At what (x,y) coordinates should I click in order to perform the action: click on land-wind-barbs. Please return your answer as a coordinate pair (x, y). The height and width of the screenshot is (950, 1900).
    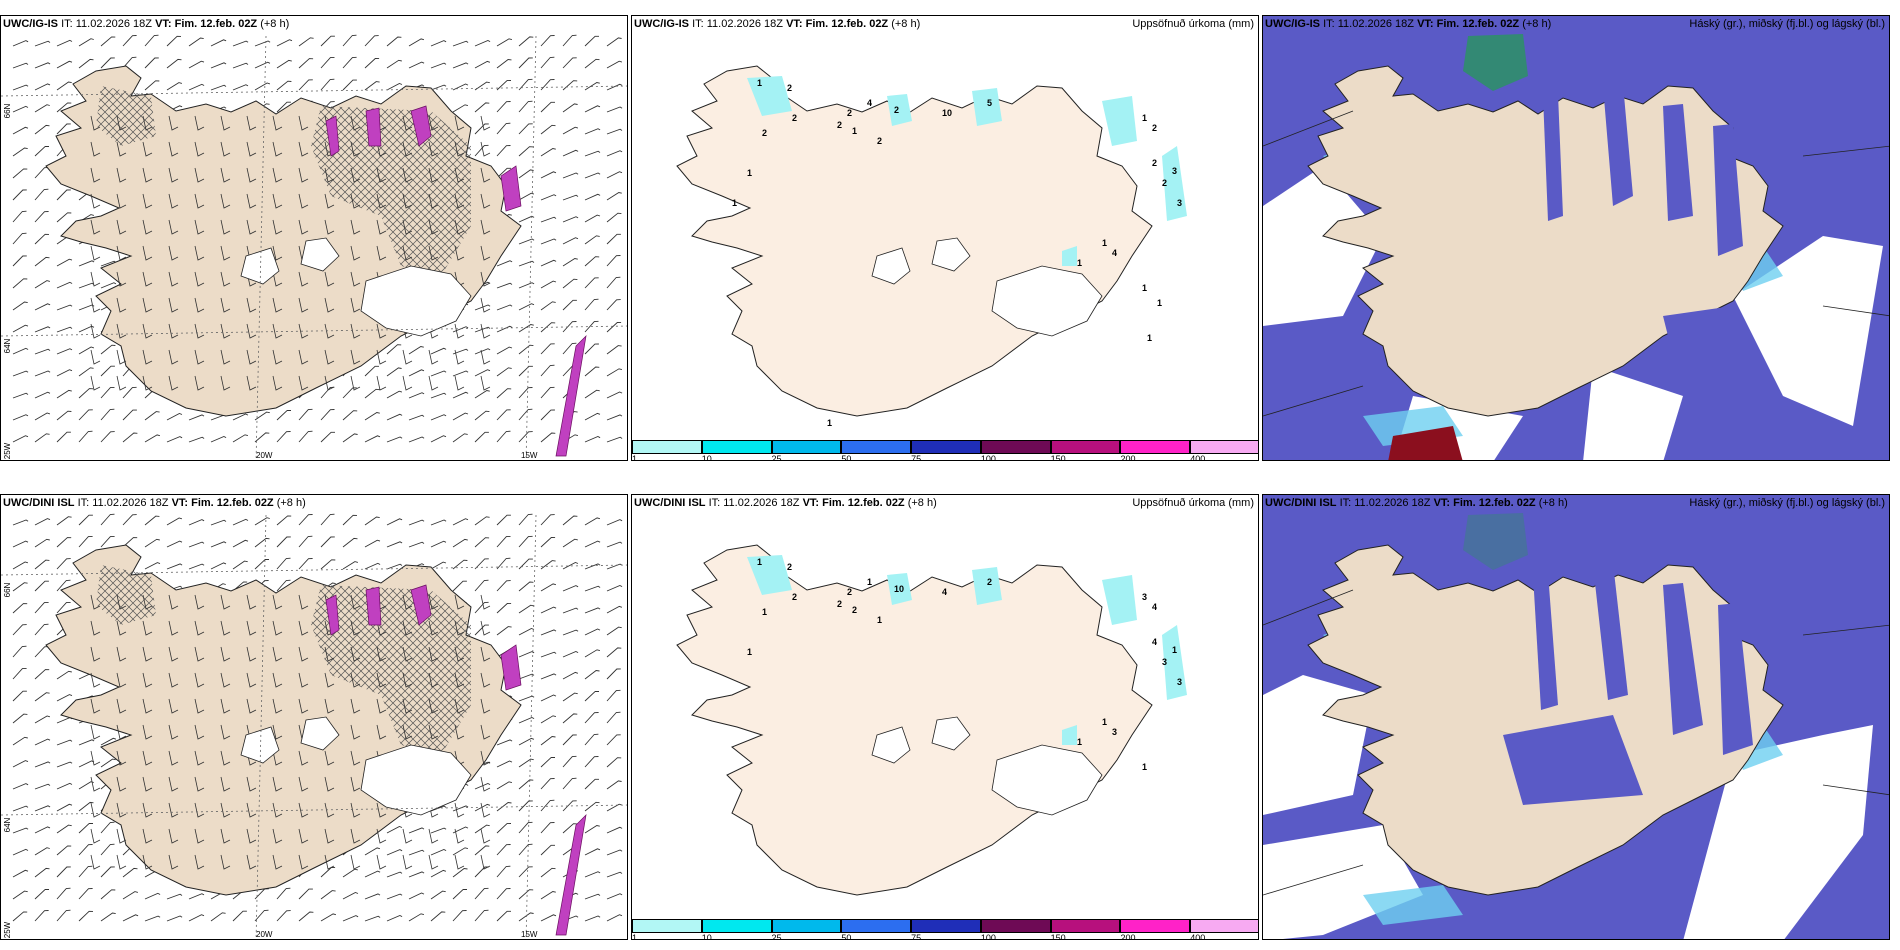
    Looking at the image, I should click on (290, 253).